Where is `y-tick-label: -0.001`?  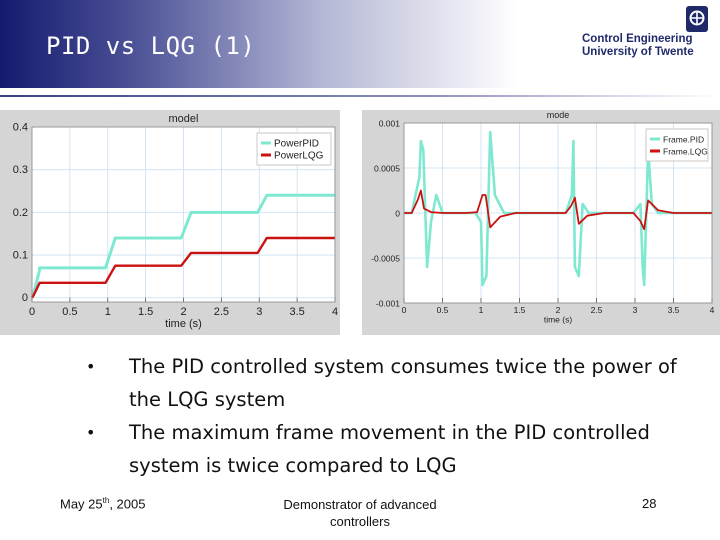 y-tick-label: -0.001 is located at coordinates (388, 304).